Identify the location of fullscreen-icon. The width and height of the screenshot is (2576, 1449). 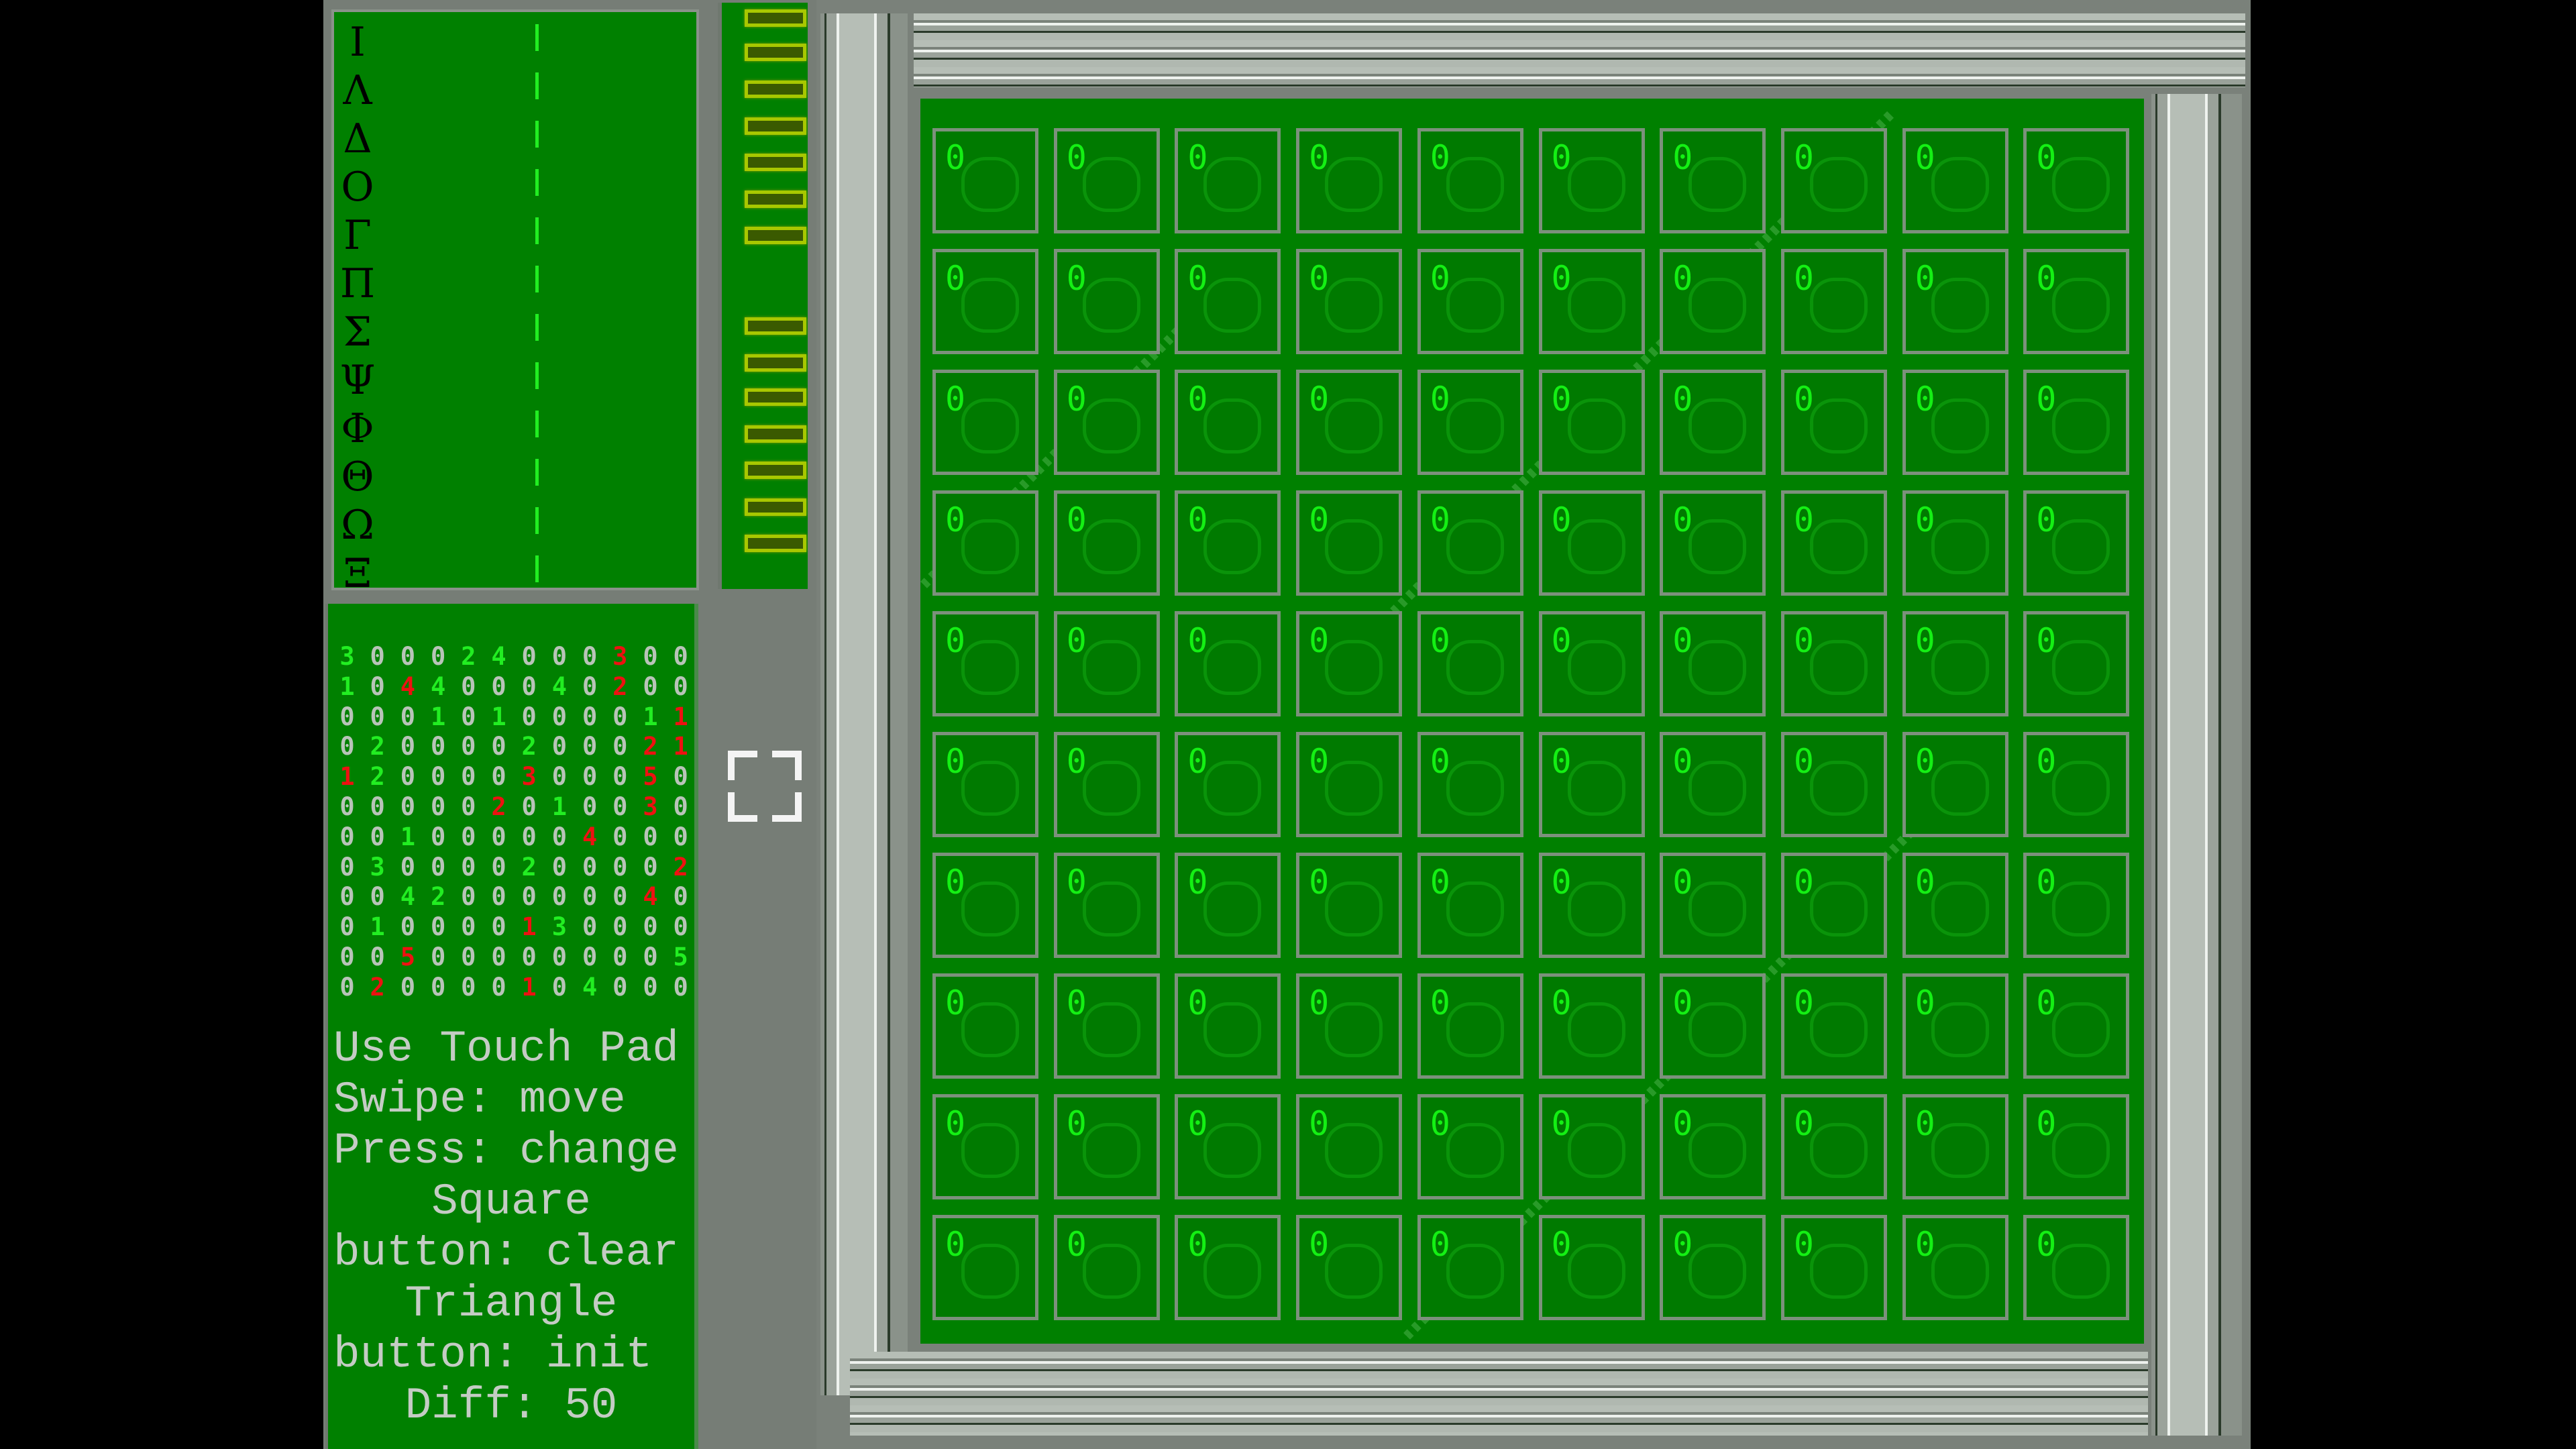
(765, 786).